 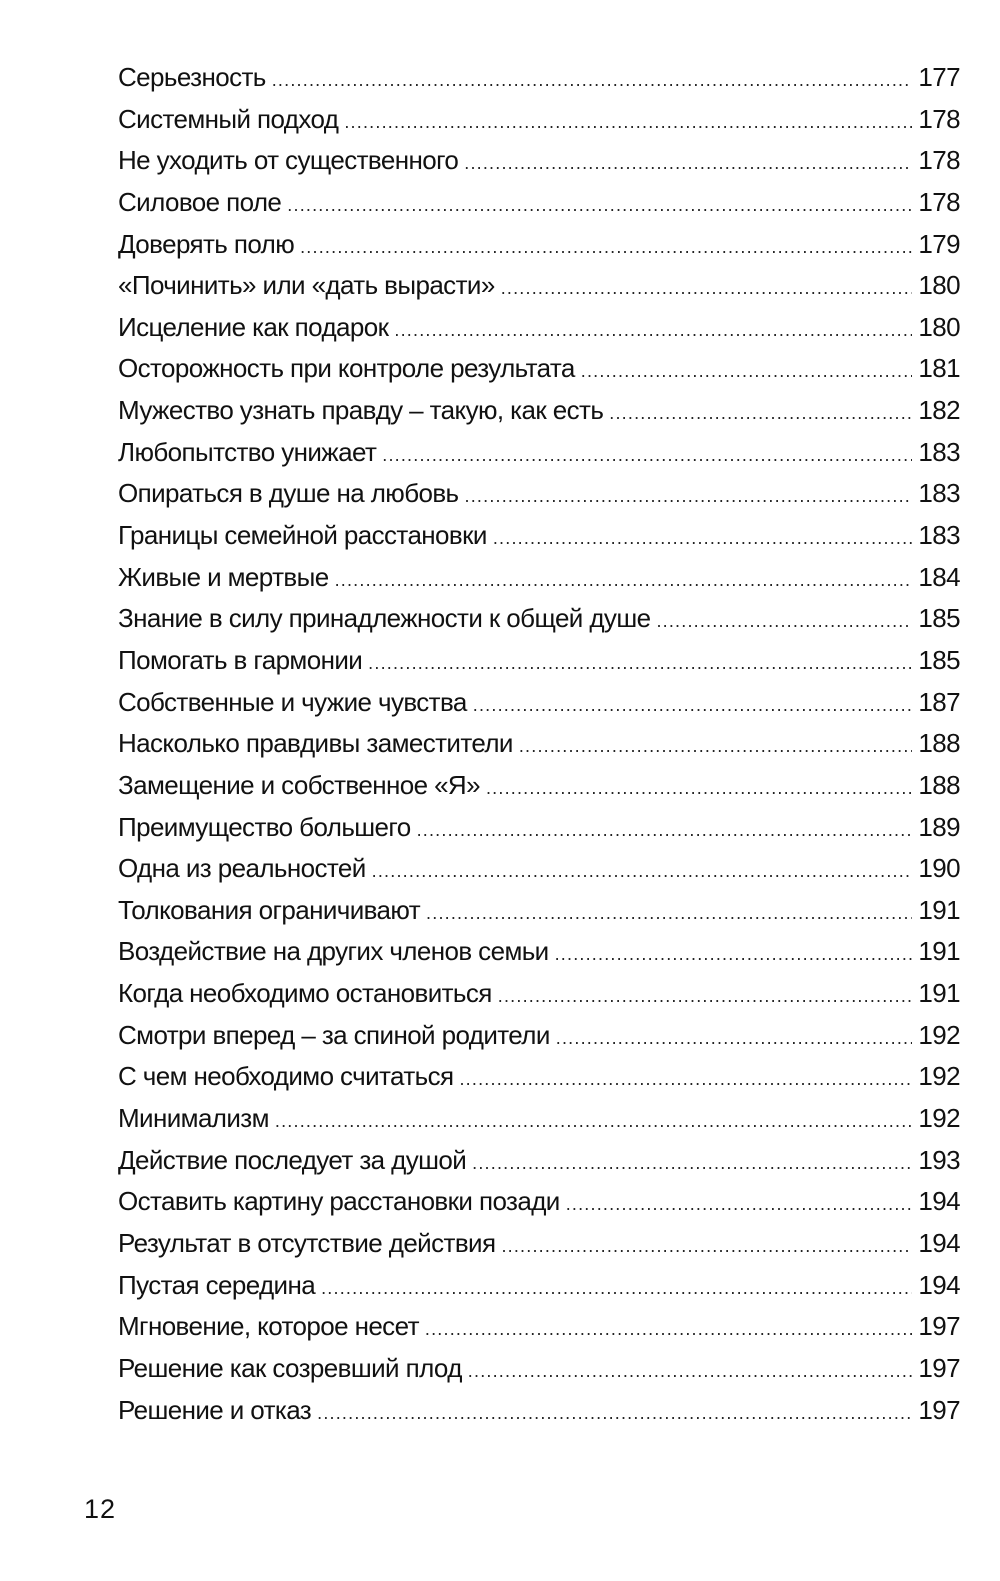 What do you see at coordinates (200, 201) in the screenshot?
I see `toc-entry-title: Силовое поле` at bounding box center [200, 201].